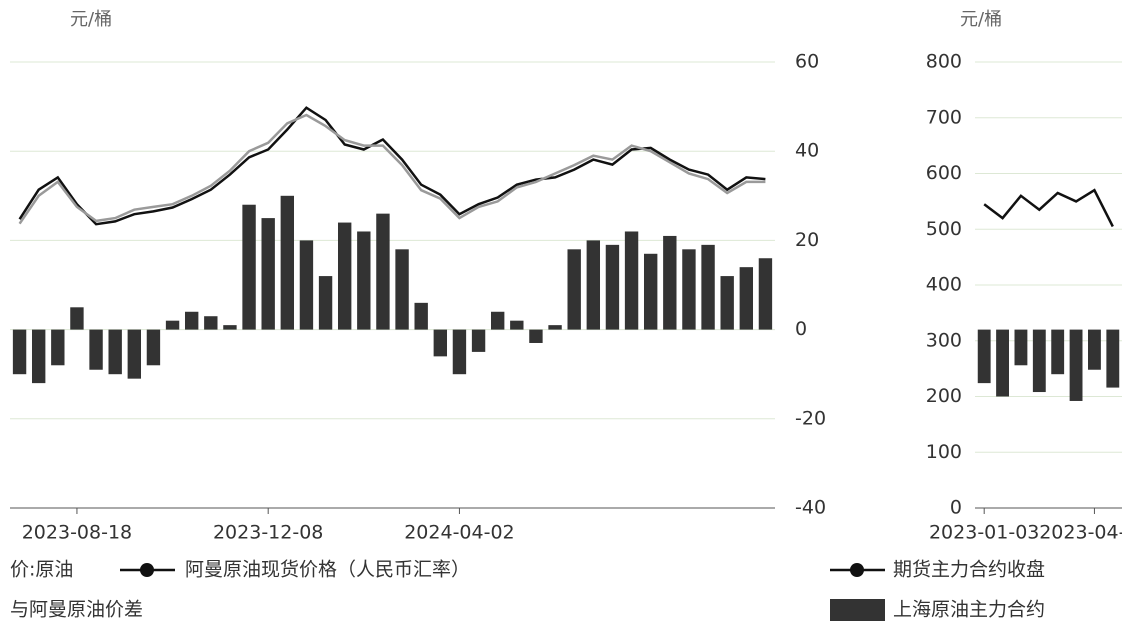 Image resolution: width=1122 pixels, height=625 pixels. What do you see at coordinates (944, 229) in the screenshot?
I see `y-tick-label: 500` at bounding box center [944, 229].